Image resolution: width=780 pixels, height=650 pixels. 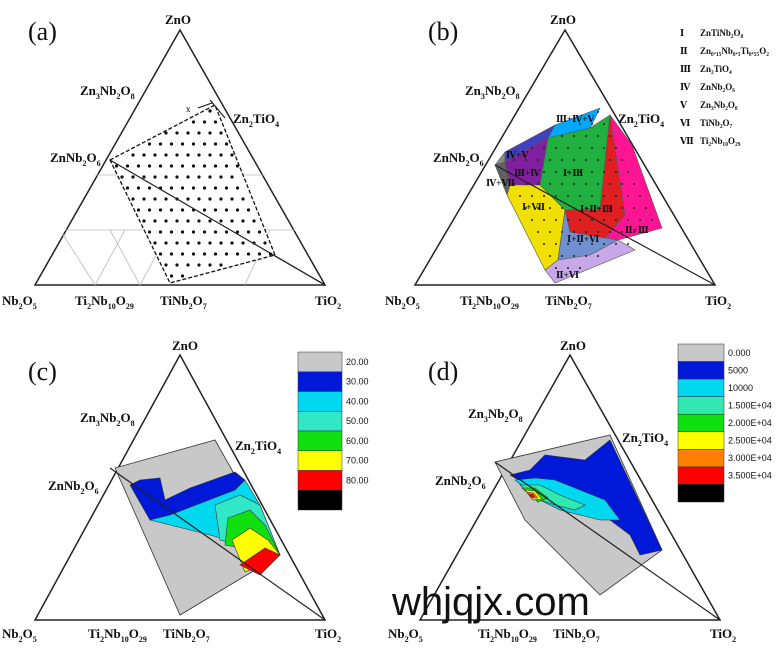 I want to click on contour-map, so click(x=197, y=527).